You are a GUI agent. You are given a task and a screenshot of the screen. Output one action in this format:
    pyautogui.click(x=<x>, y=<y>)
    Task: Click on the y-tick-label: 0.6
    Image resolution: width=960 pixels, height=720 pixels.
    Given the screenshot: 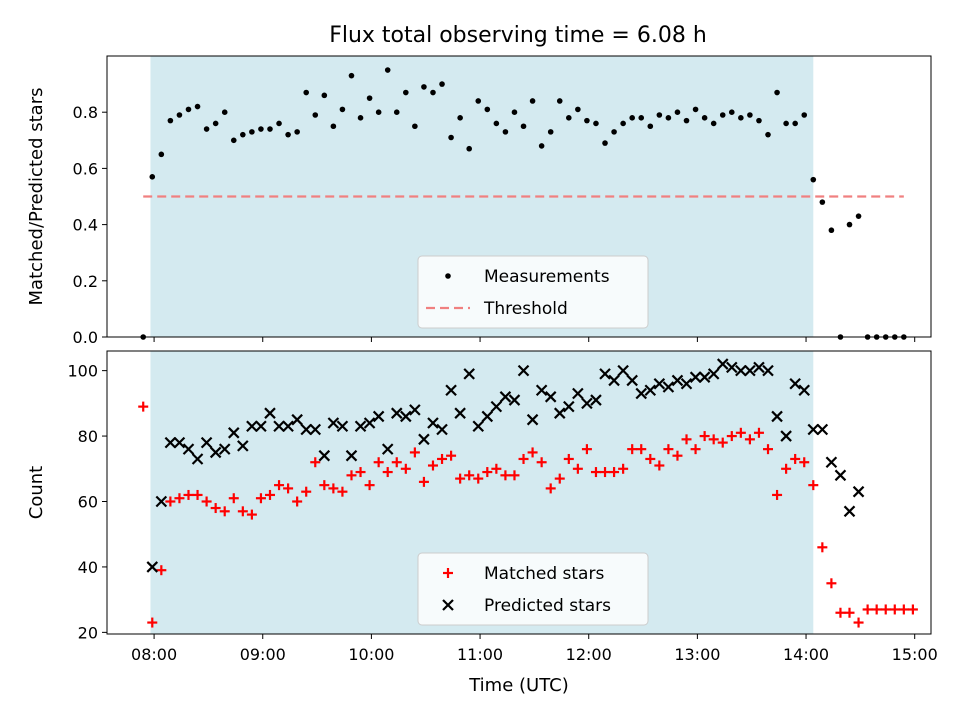 What is the action you would take?
    pyautogui.click(x=85, y=168)
    